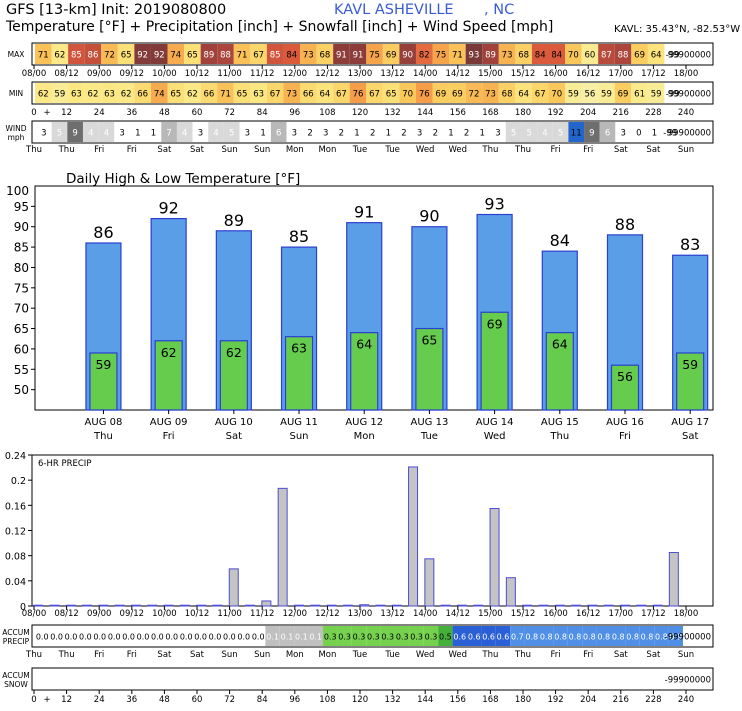 Image resolution: width=742 pixels, height=711 pixels. Describe the element at coordinates (93, 95) in the screenshot. I see `min-strip-value: 62` at that location.